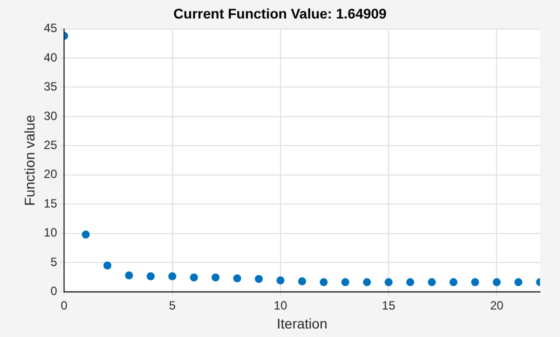 This screenshot has height=337, width=560. What do you see at coordinates (172, 305) in the screenshot?
I see `x-tick-label: 5` at bounding box center [172, 305].